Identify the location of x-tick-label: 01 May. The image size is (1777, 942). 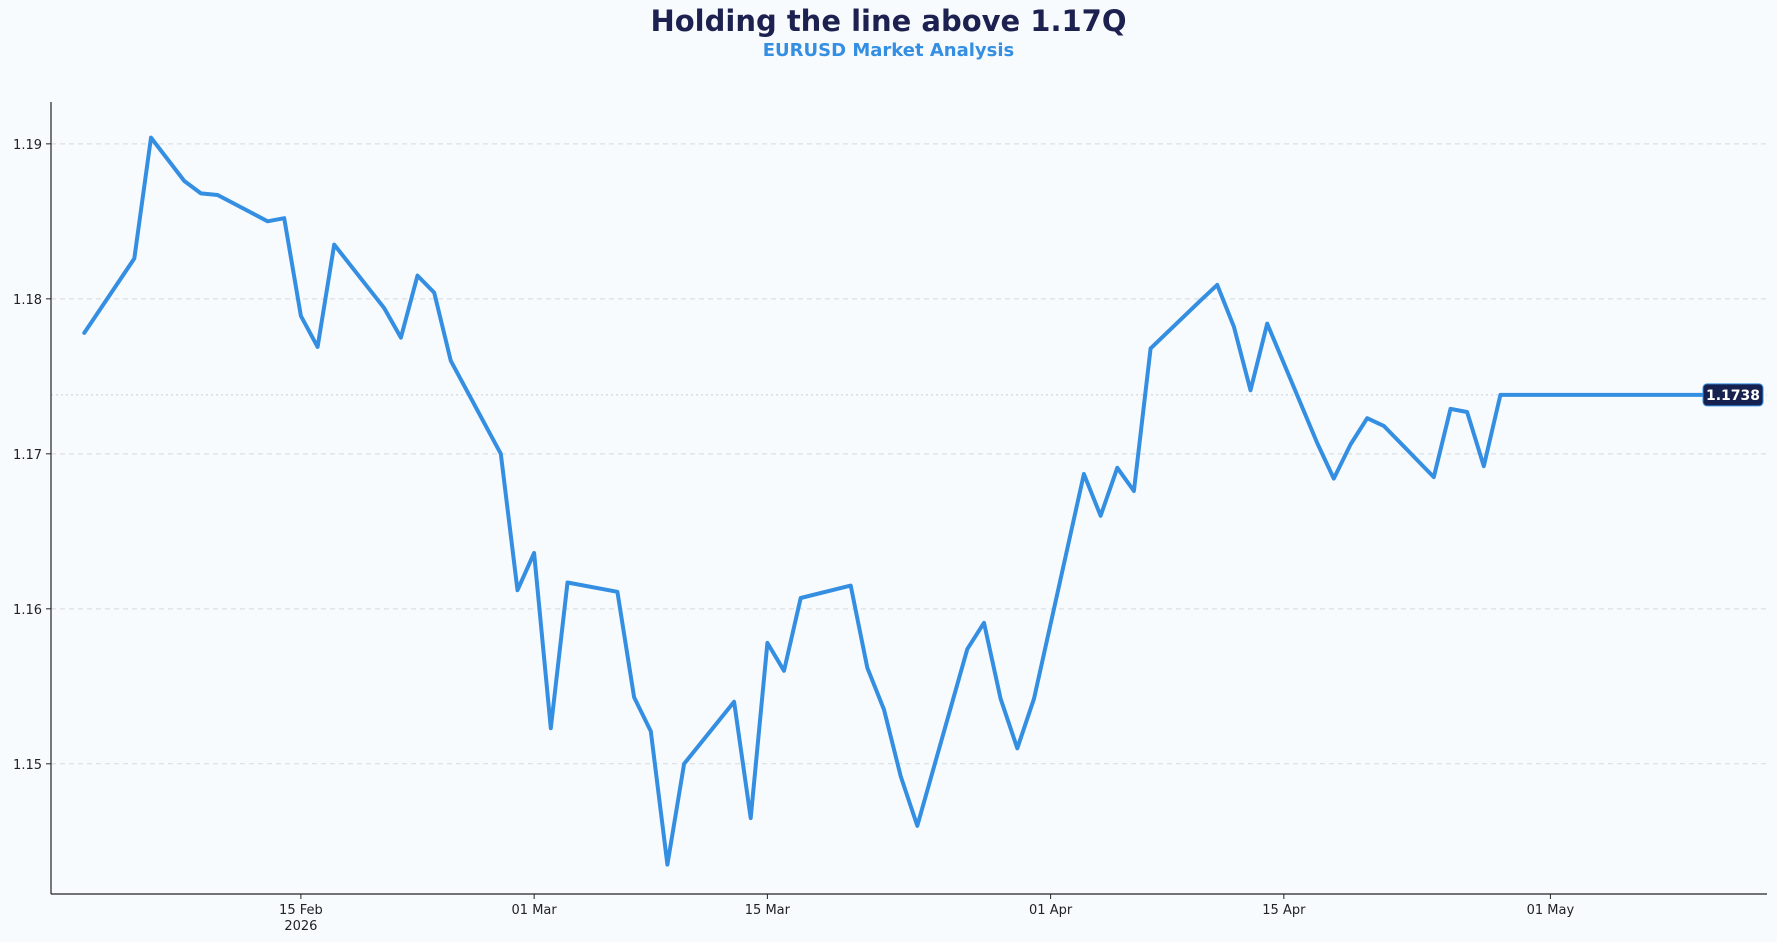
(1551, 910).